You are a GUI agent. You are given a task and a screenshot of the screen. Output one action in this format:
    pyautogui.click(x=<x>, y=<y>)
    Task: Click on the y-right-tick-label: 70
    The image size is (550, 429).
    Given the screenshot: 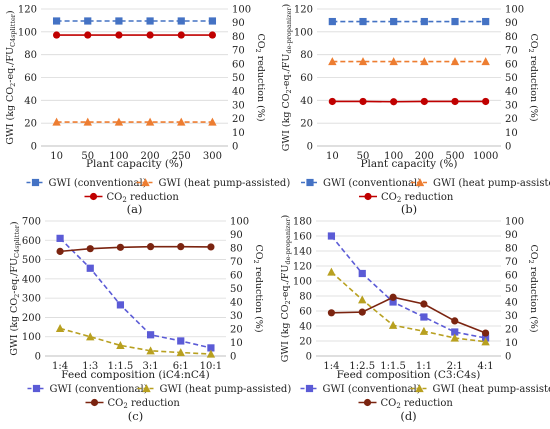 What is the action you would take?
    pyautogui.click(x=511, y=262)
    